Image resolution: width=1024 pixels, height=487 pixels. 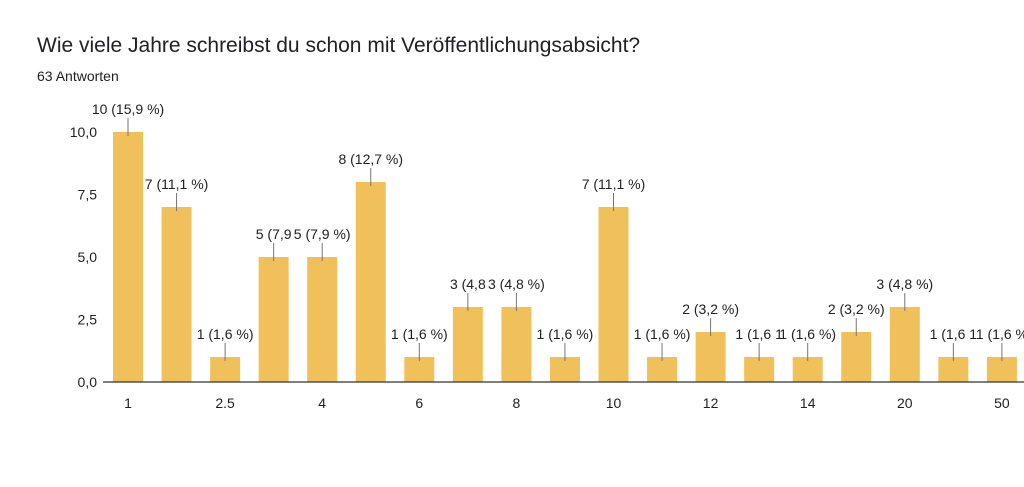 What do you see at coordinates (614, 403) in the screenshot?
I see `x-tick-label: 10` at bounding box center [614, 403].